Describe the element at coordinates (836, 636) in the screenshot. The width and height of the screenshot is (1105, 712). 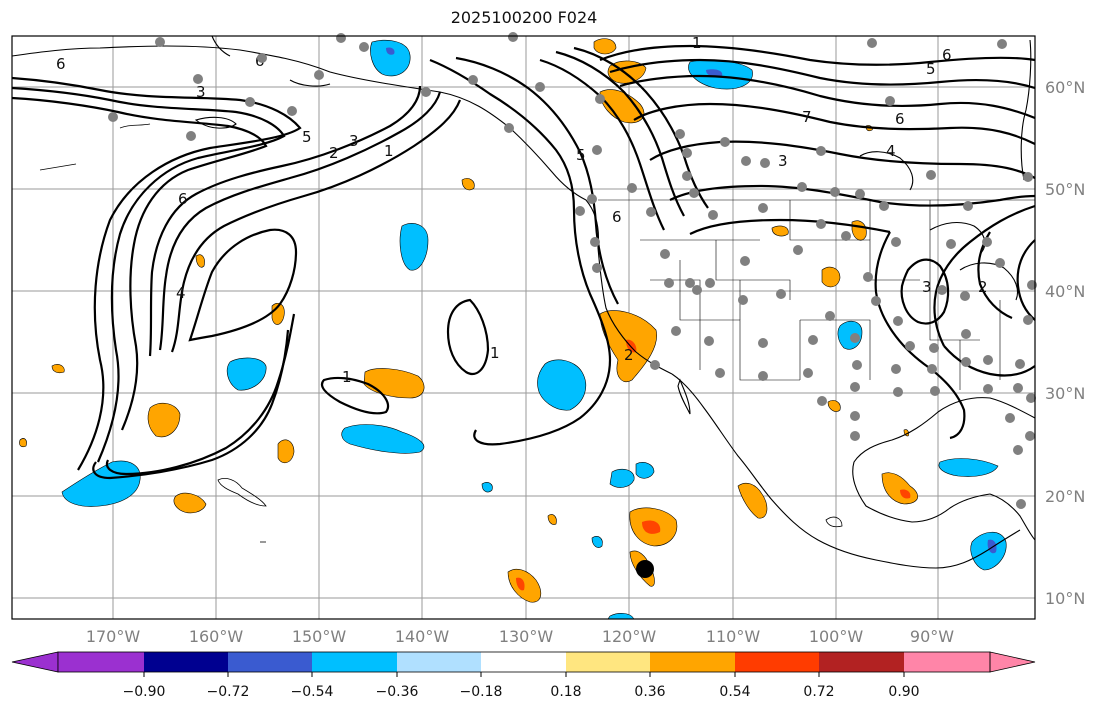
I see `lon-label: 100°W` at that location.